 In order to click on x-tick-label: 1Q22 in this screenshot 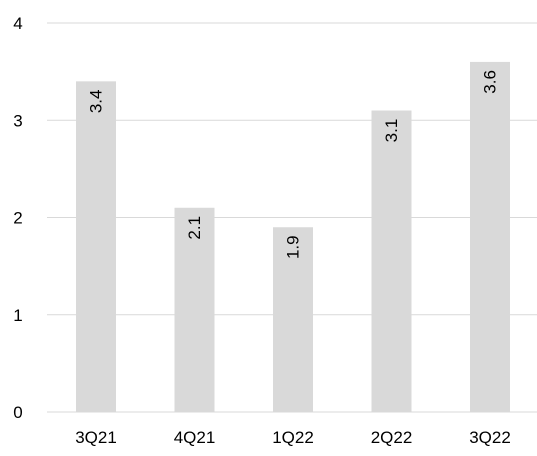, I will do `click(293, 437)`.